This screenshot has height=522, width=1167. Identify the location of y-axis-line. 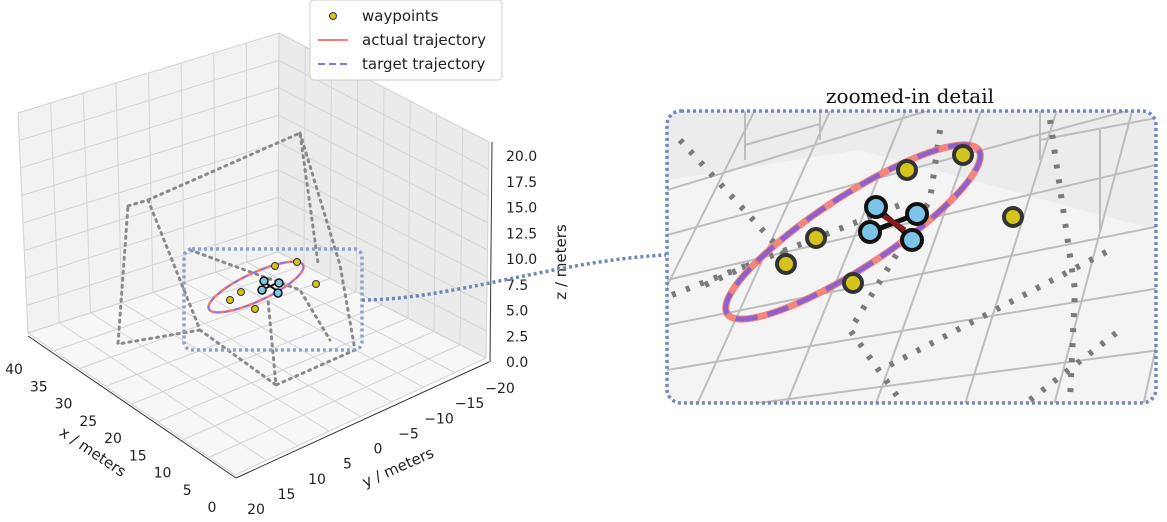
(362, 420).